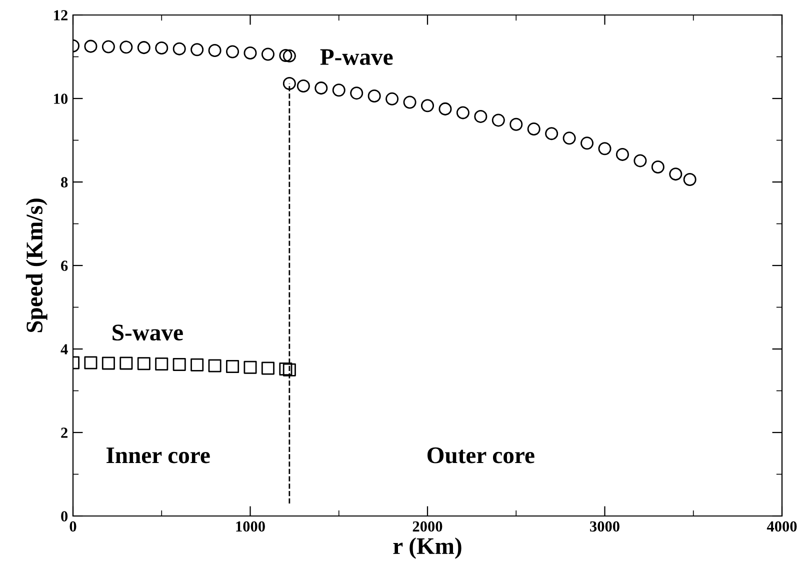 Image resolution: width=802 pixels, height=566 pixels. What do you see at coordinates (64, 182) in the screenshot?
I see `y-tick-label: 8` at bounding box center [64, 182].